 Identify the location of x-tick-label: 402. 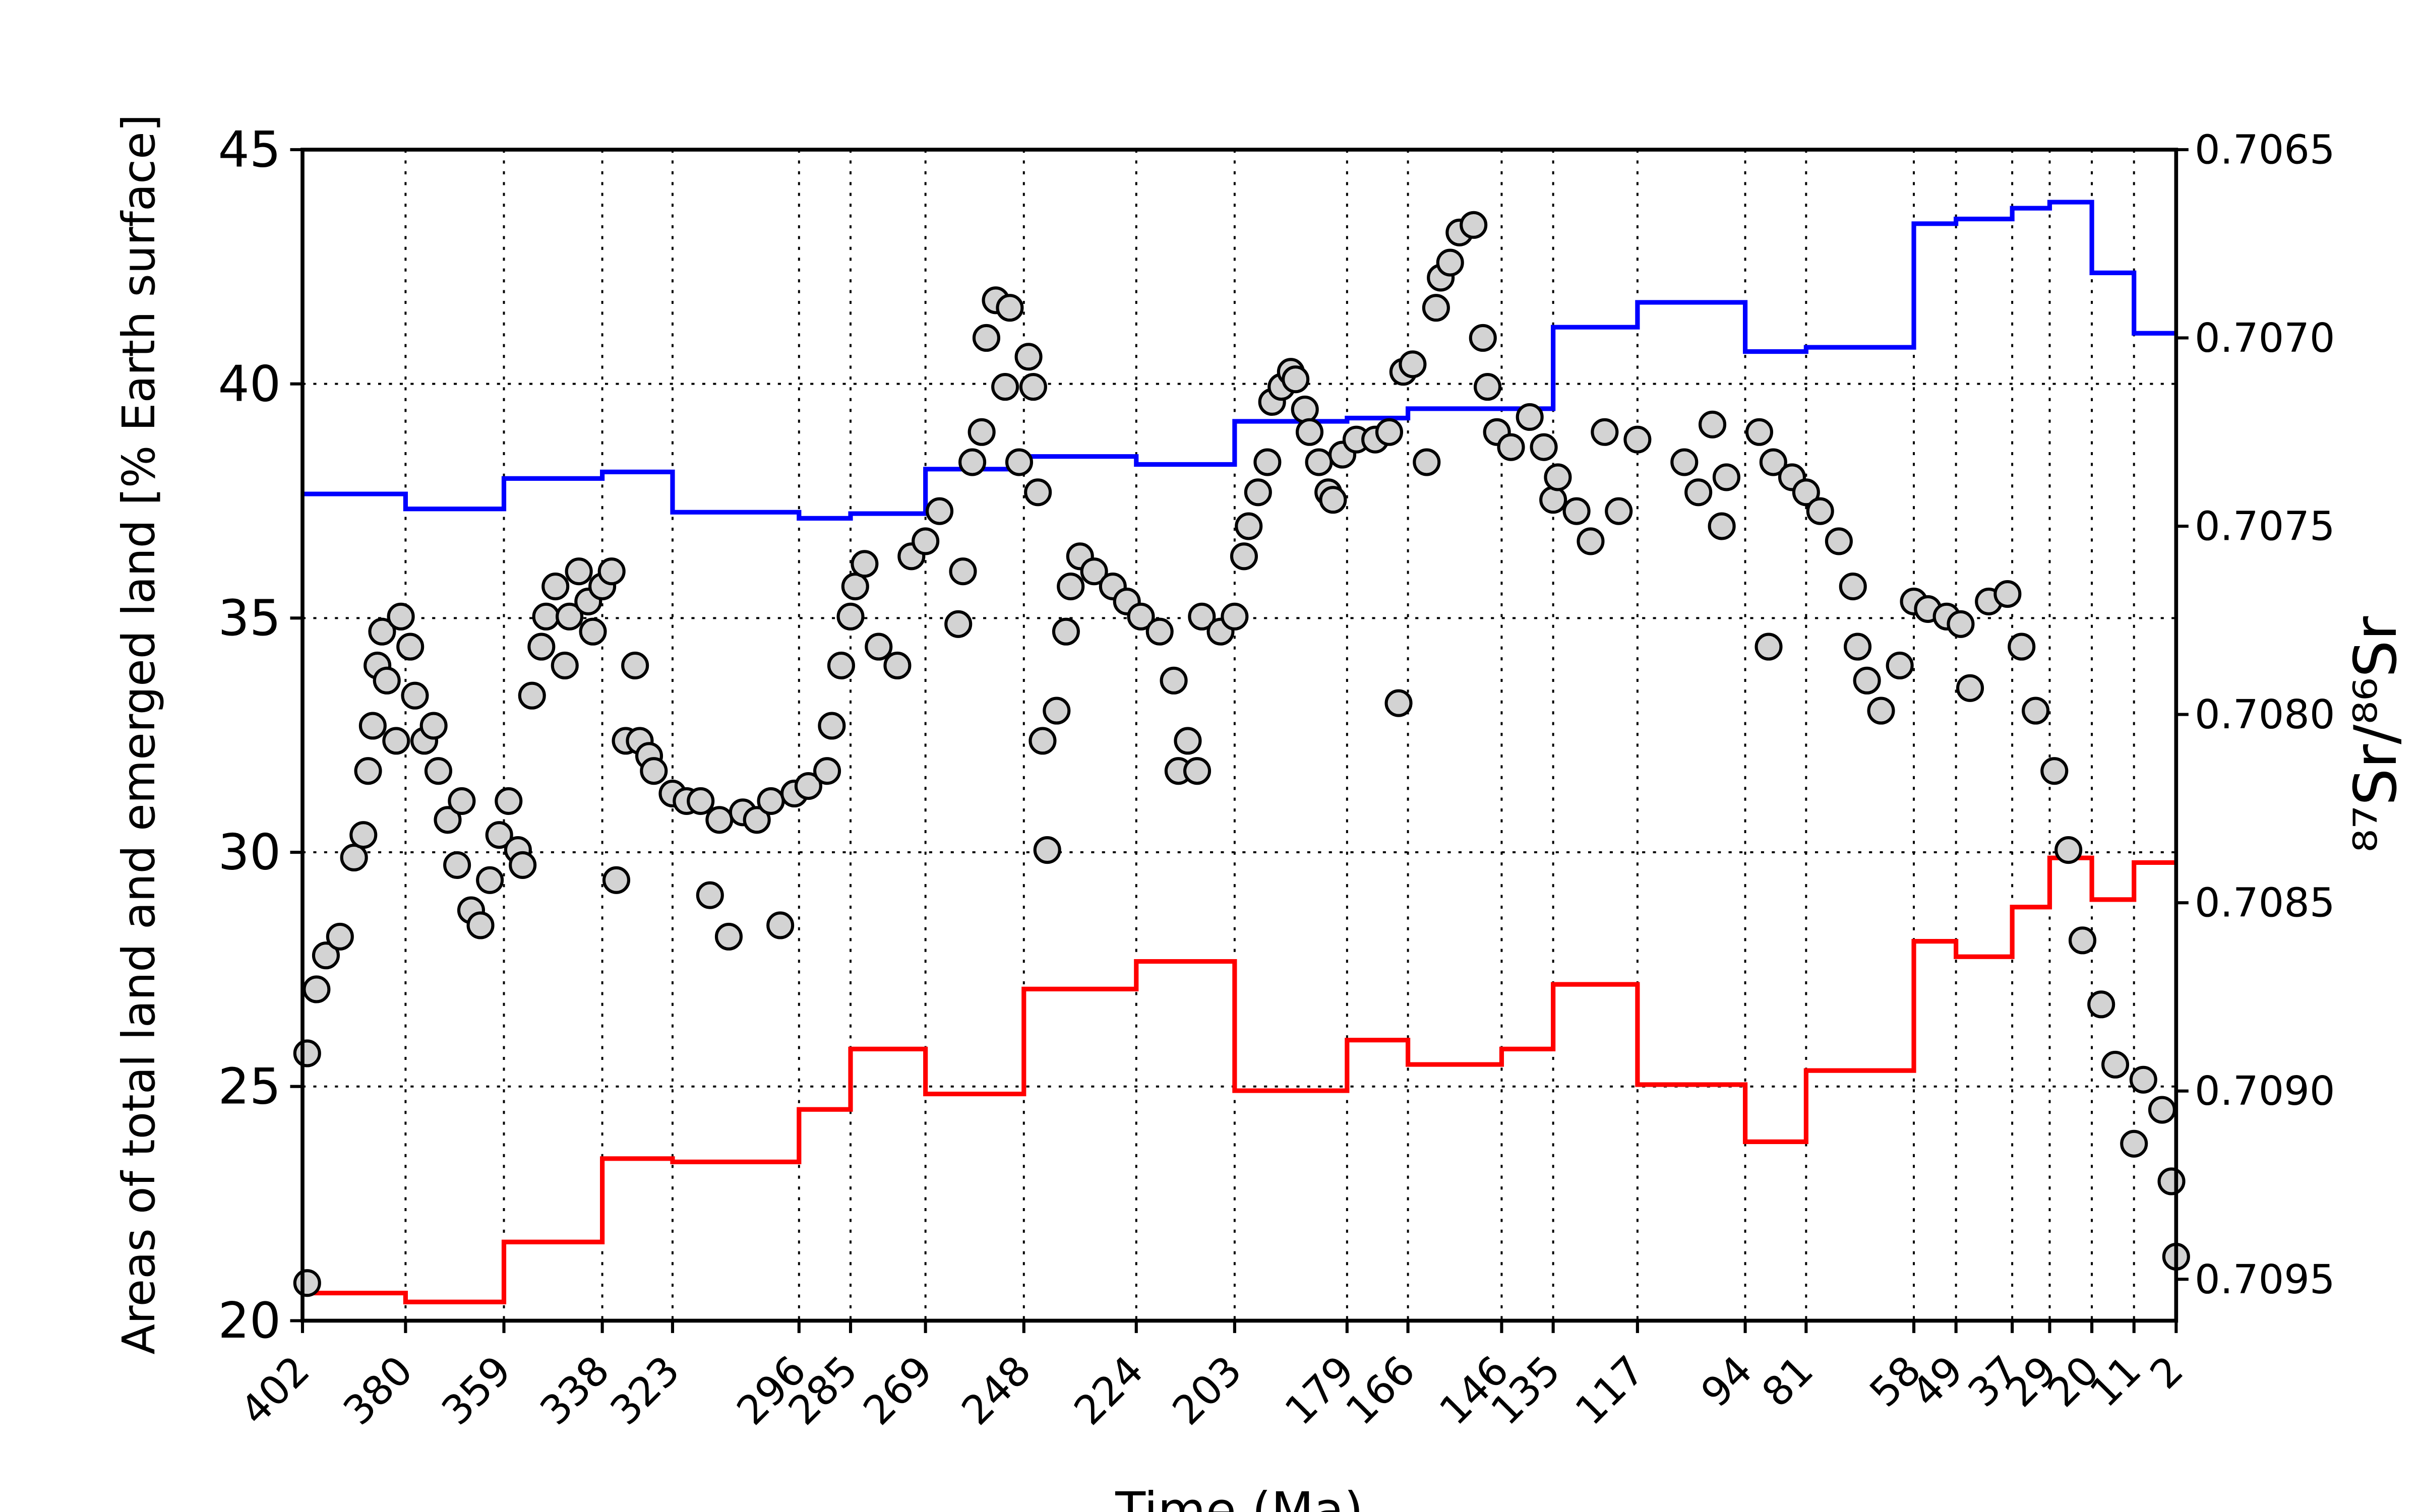
(275, 1390).